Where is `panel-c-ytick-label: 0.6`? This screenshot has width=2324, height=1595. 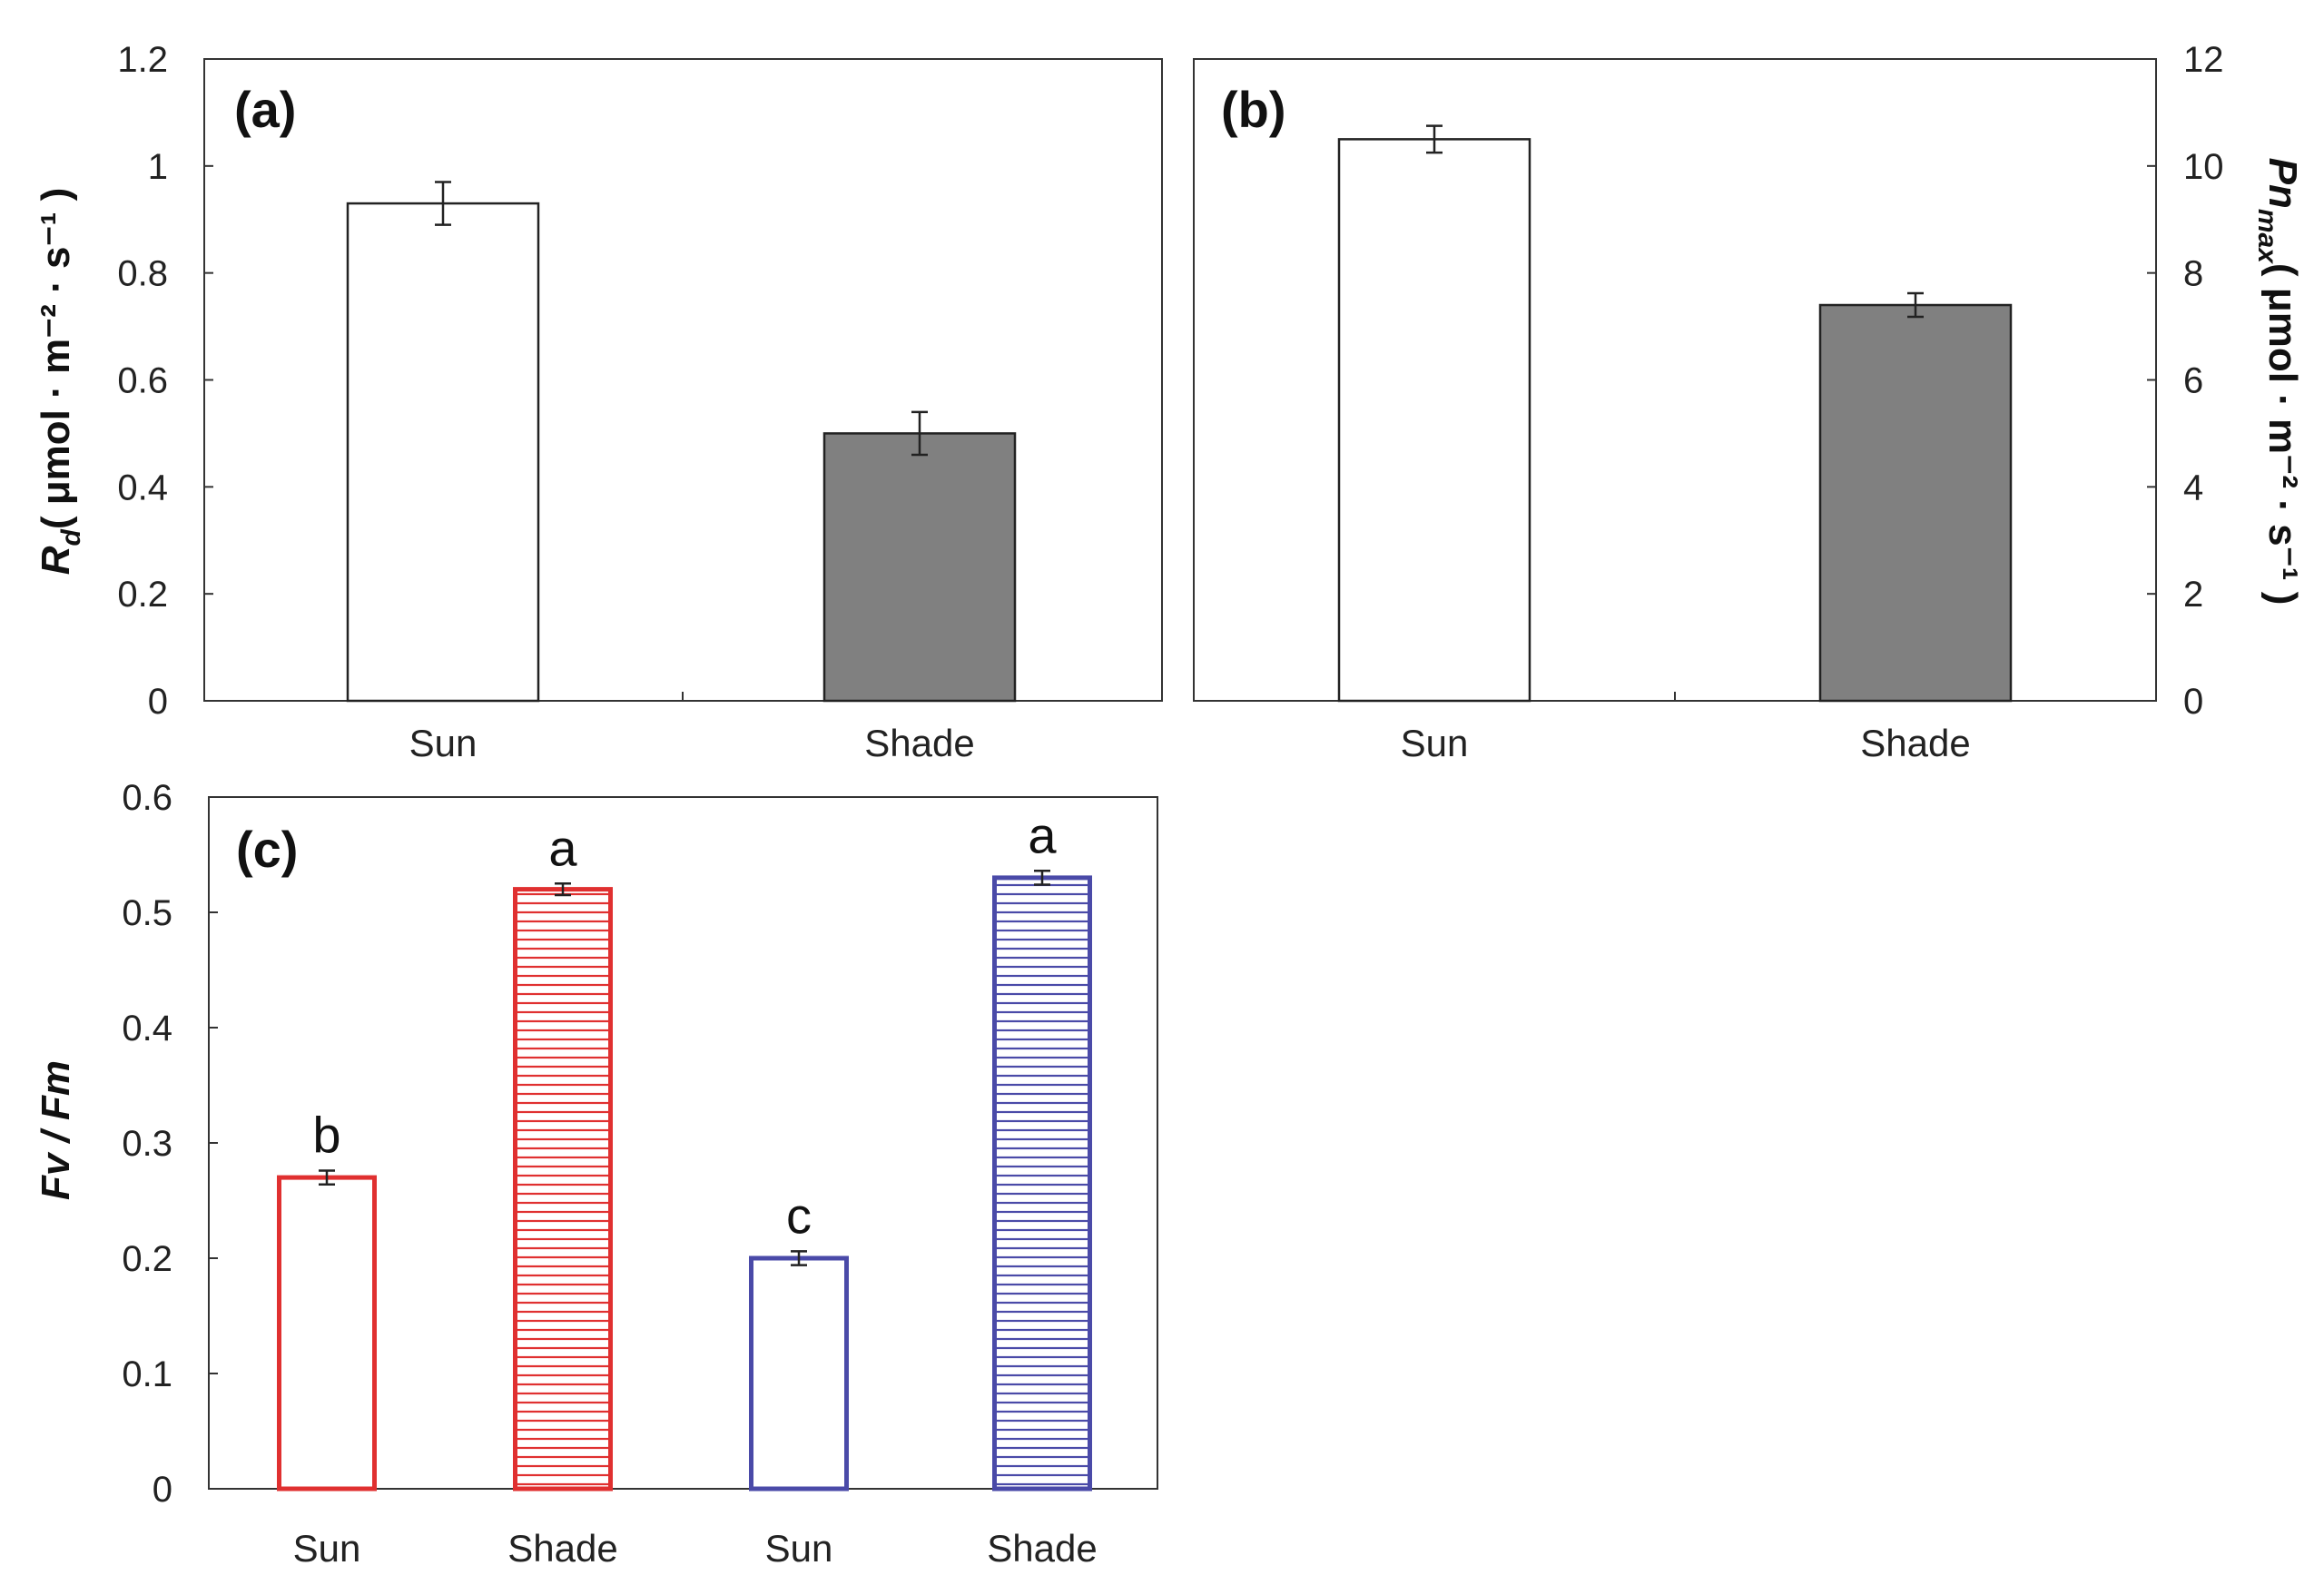
panel-c-ytick-label: 0.6 is located at coordinates (147, 798).